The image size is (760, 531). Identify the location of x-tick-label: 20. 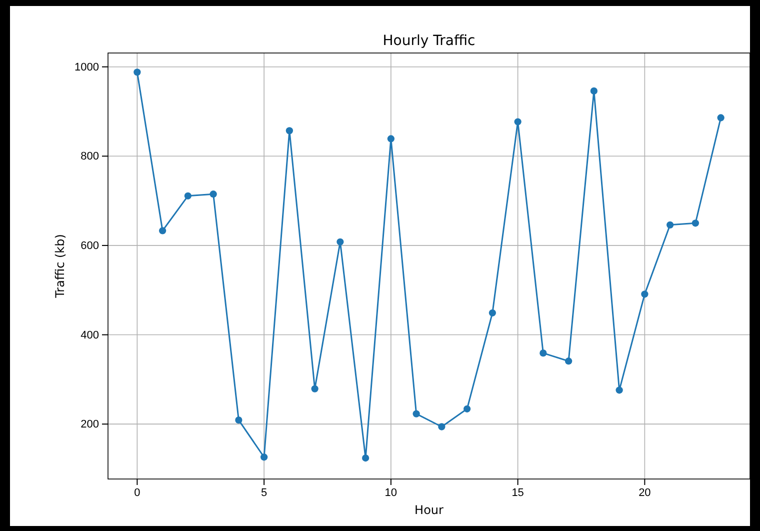
(644, 492).